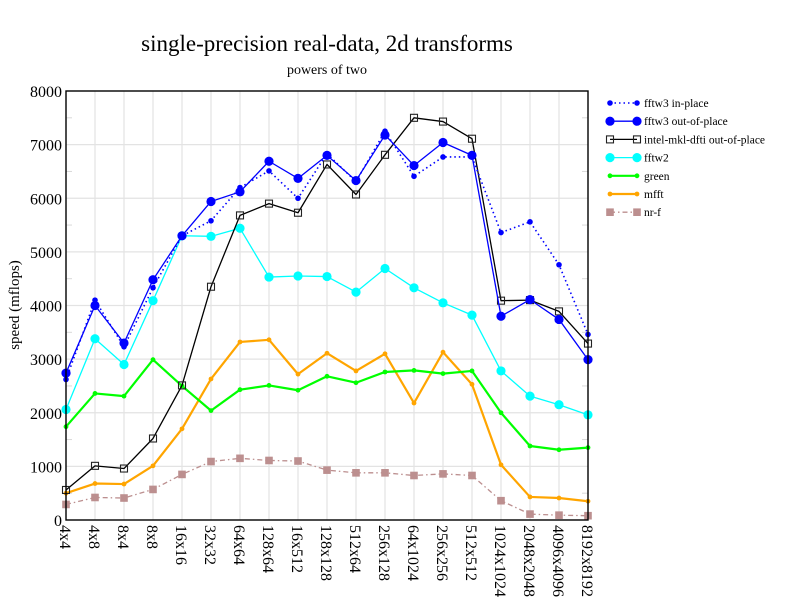  What do you see at coordinates (528, 561) in the screenshot?
I see `x-tick-label: 2048x2048` at bounding box center [528, 561].